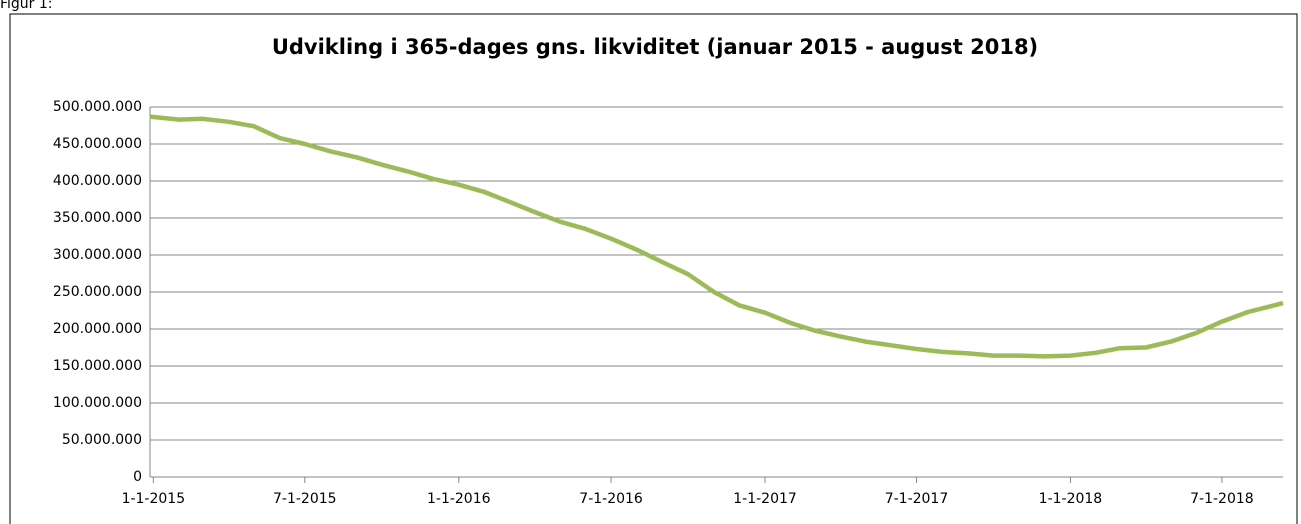 This screenshot has width=1301, height=524. What do you see at coordinates (305, 499) in the screenshot?
I see `x-tick-label: 7-1-2015` at bounding box center [305, 499].